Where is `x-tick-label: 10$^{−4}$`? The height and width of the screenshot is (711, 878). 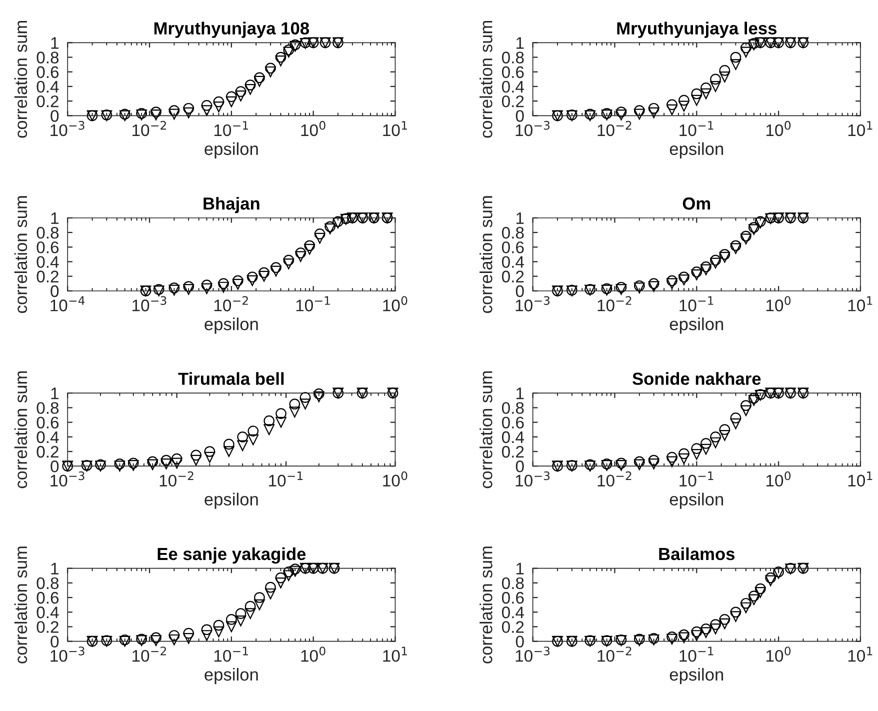 x-tick-label: 10$^{−4}$ is located at coordinates (67, 304).